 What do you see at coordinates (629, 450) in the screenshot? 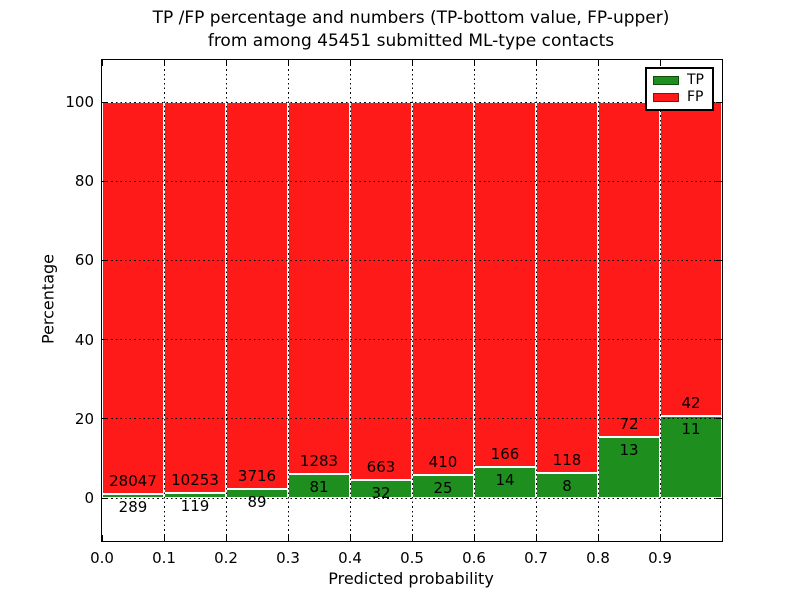
I see `tp-count-label: 13` at bounding box center [629, 450].